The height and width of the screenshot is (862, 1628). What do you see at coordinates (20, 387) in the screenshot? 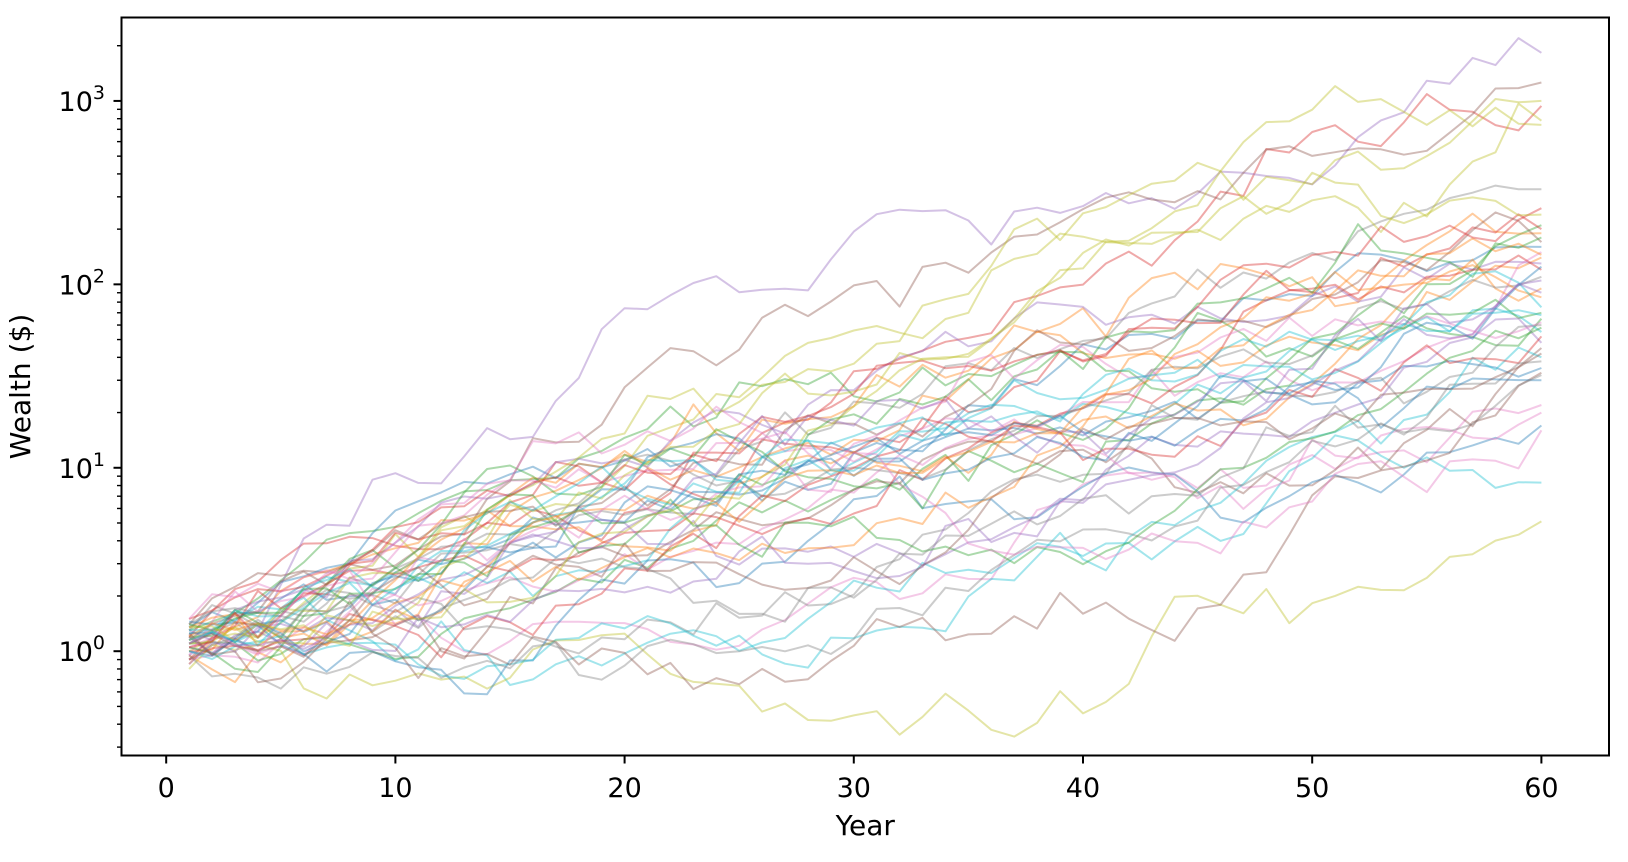
I see `y-axis-label: Wealth ($)` at bounding box center [20, 387].